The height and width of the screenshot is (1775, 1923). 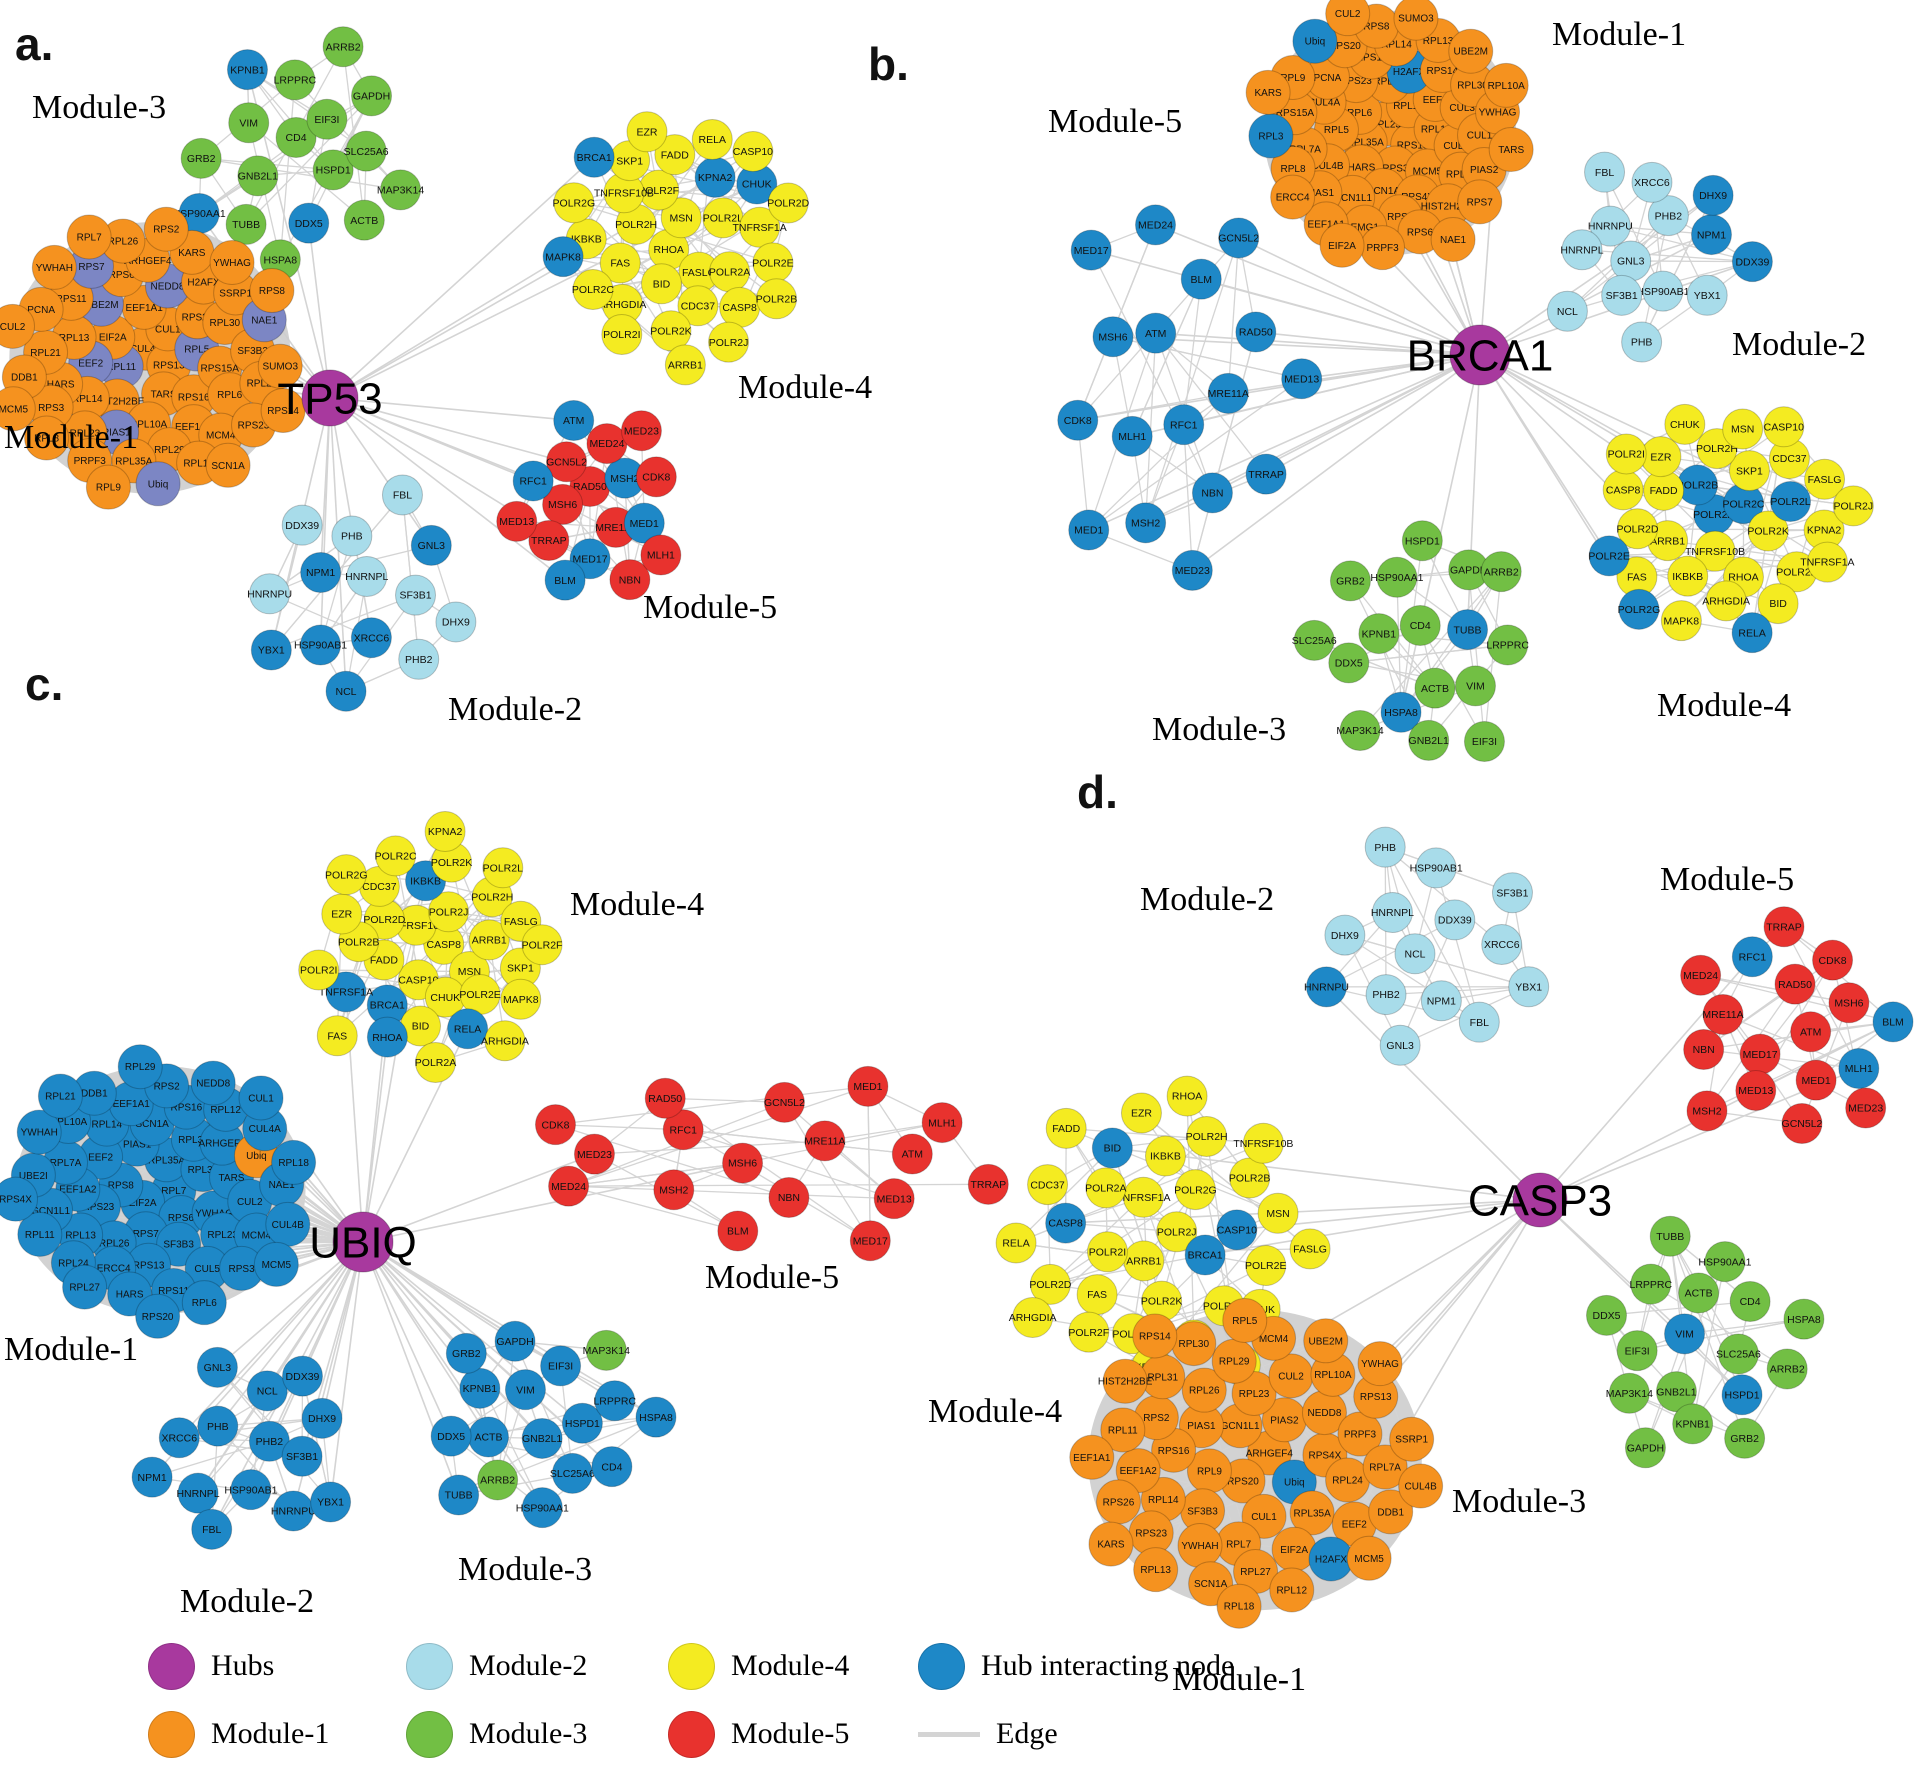 I want to click on node-CDK8: CDK8, so click(x=1833, y=960).